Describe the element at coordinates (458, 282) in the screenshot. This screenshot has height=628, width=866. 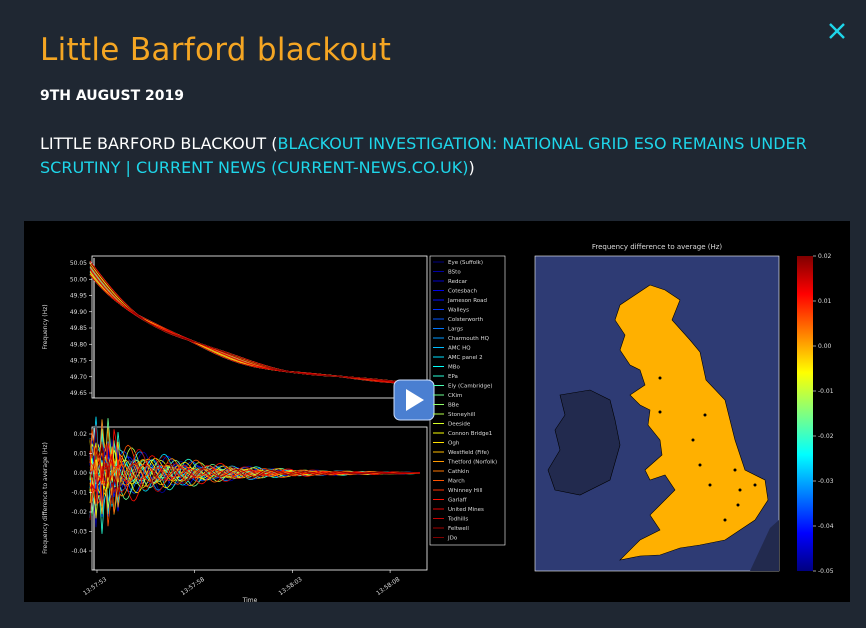
I see `legend-label: Redcar` at that location.